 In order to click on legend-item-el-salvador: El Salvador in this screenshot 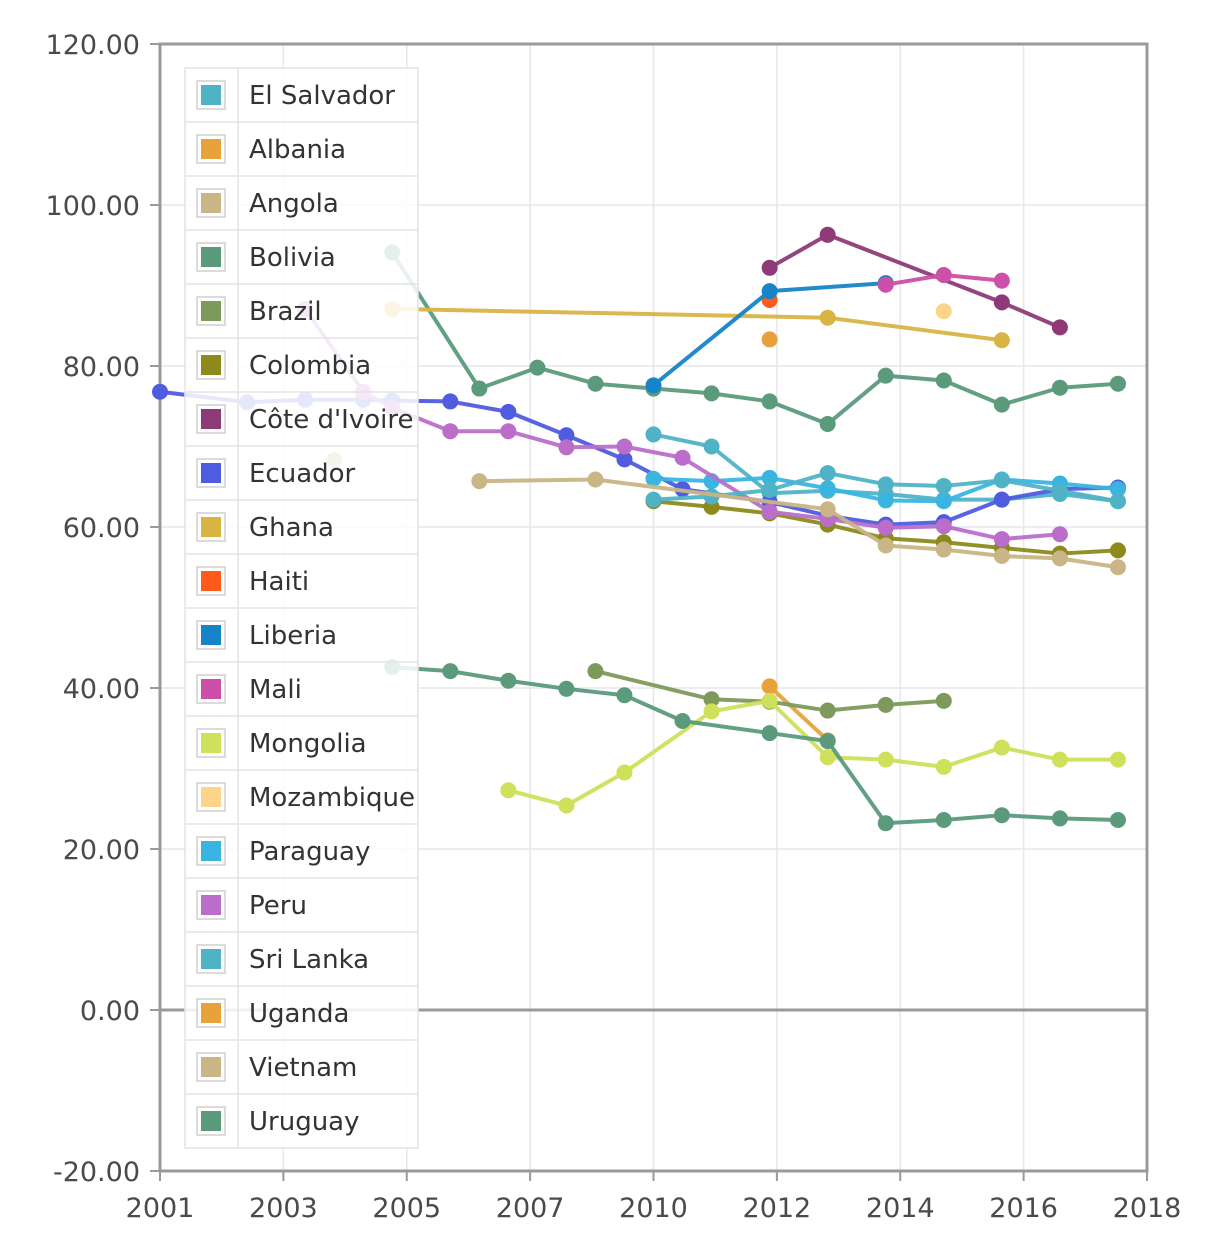, I will do `click(295, 95)`.